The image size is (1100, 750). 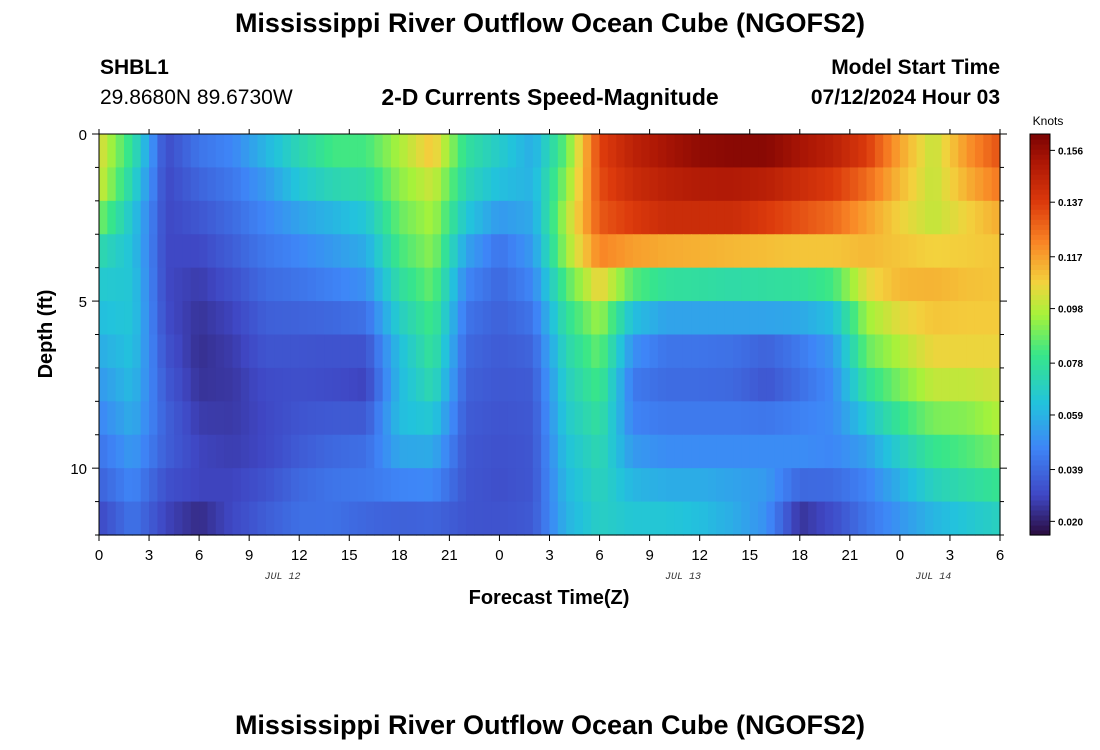 I want to click on x-axis-date-labels: JUL 12 JUL 13 JUL 14, so click(x=608, y=577).